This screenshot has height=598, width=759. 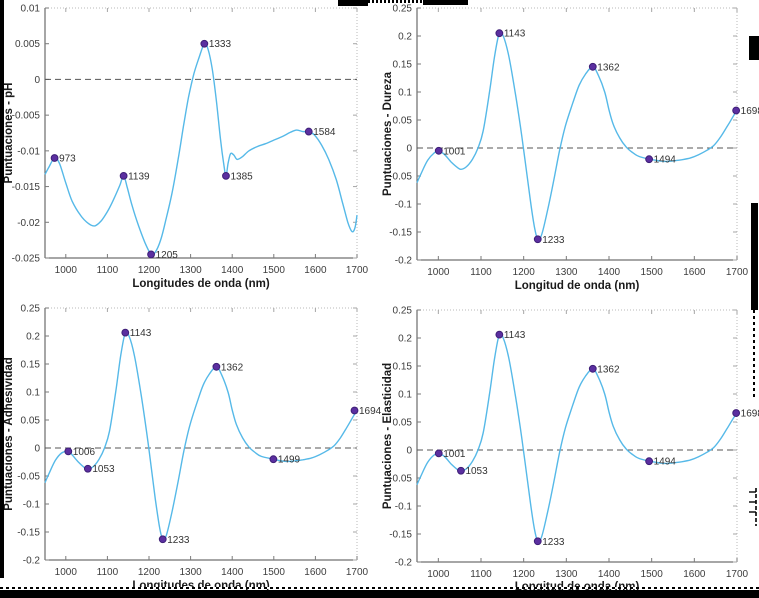 What do you see at coordinates (753, 507) in the screenshot?
I see `clipped-right-fragment-bracket` at bounding box center [753, 507].